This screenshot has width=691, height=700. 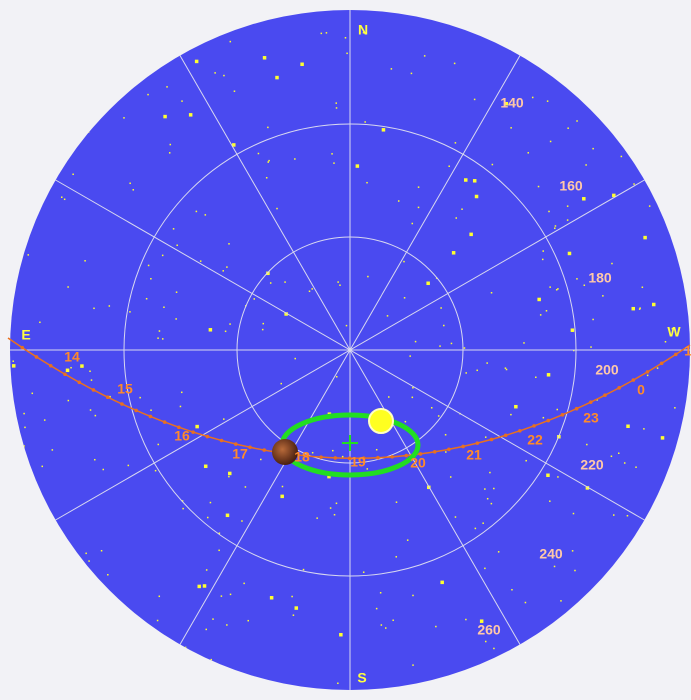 I want to click on hour-label: 14, so click(x=72, y=357).